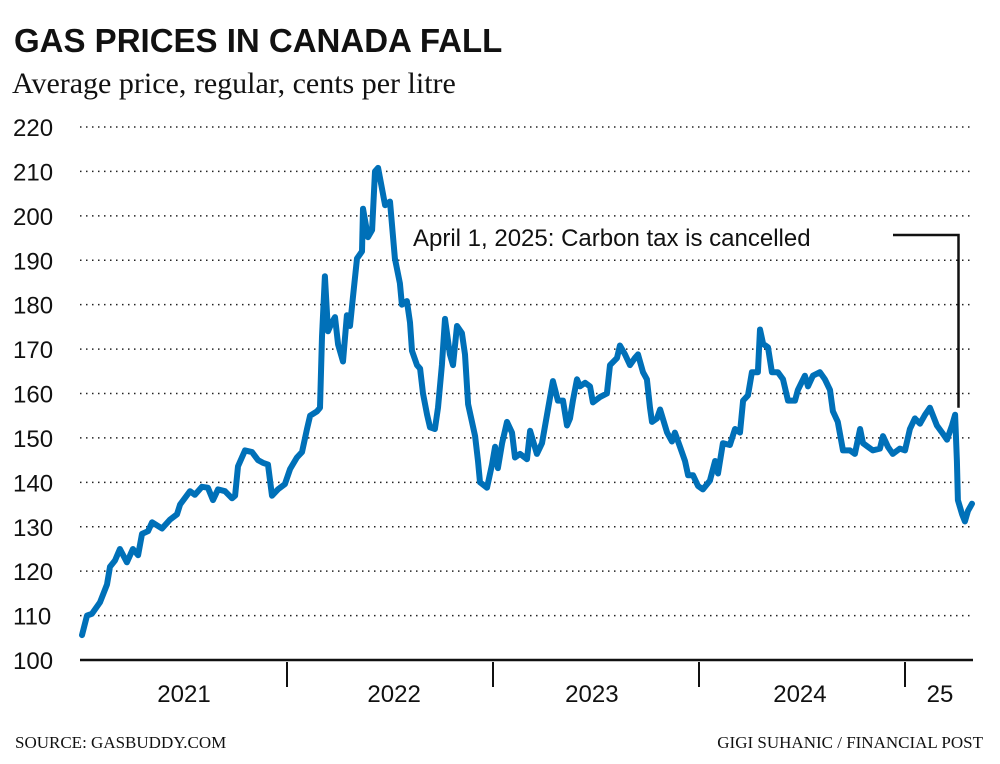  Describe the element at coordinates (555, 685) in the screenshot. I see `x-axis-ticks: 2021 2022 2023 2024 25` at that location.